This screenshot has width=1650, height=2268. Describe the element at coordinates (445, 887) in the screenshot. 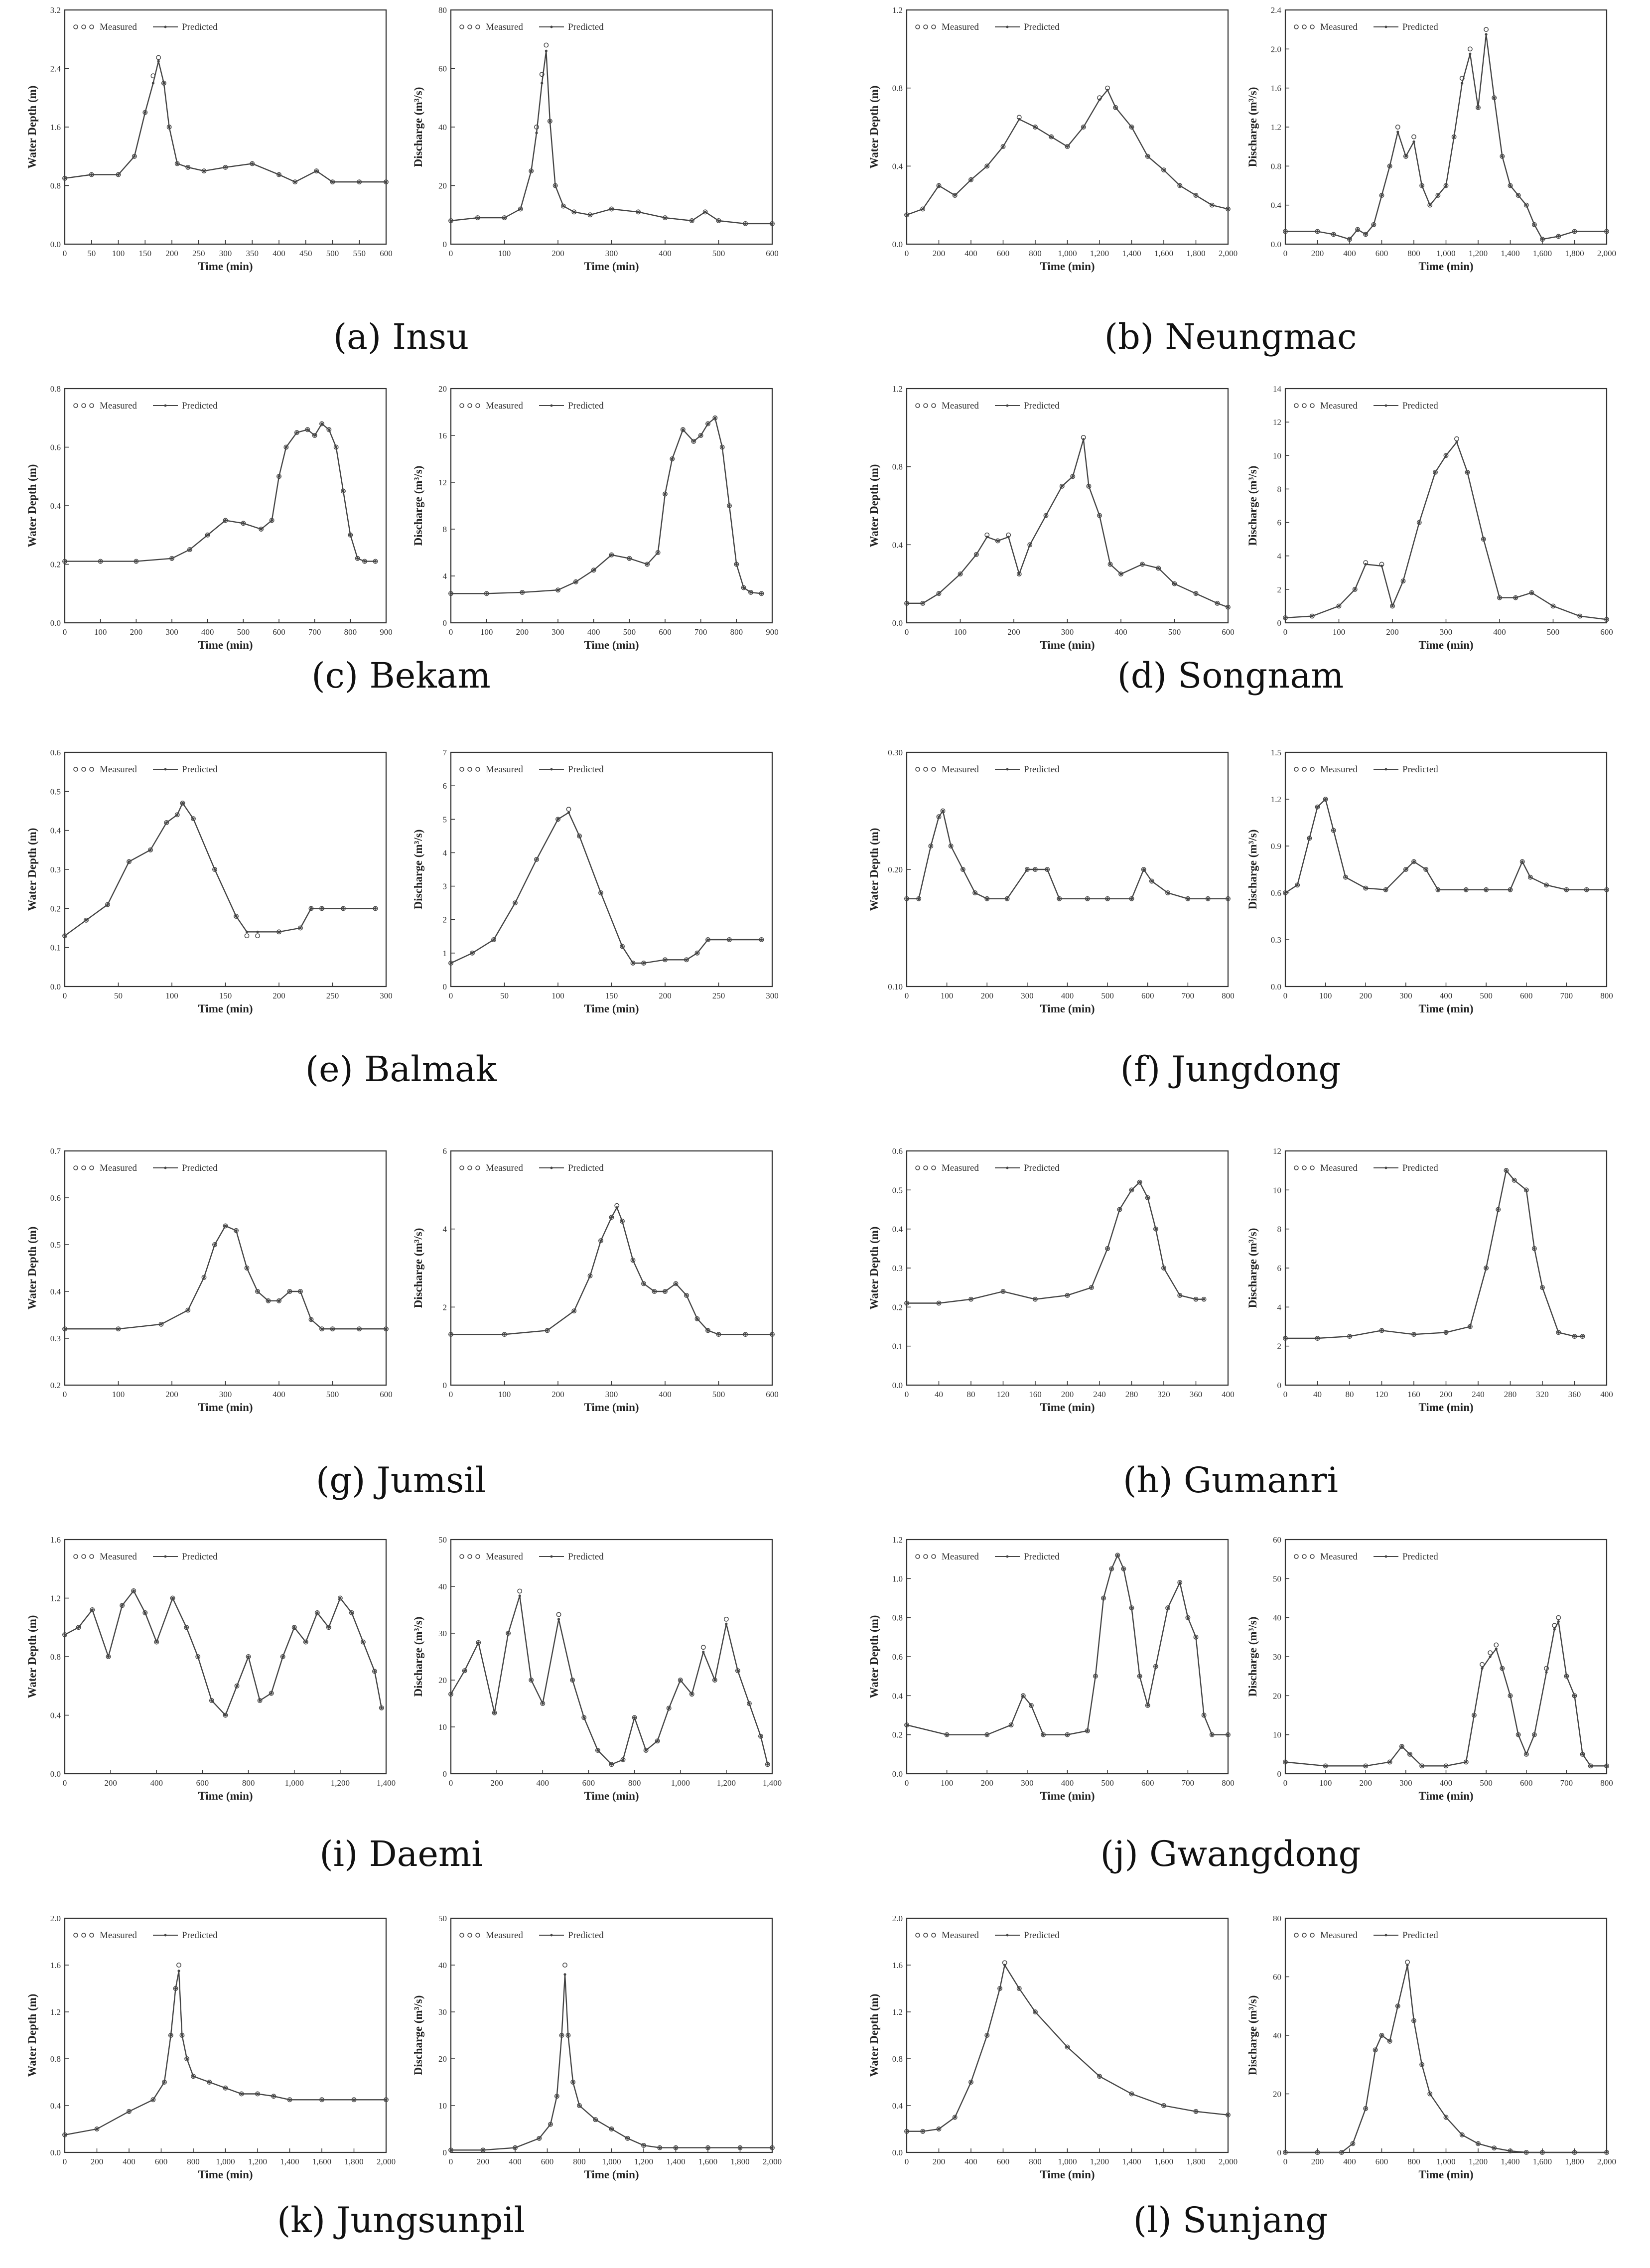

I see `y-tick-label: 3` at that location.